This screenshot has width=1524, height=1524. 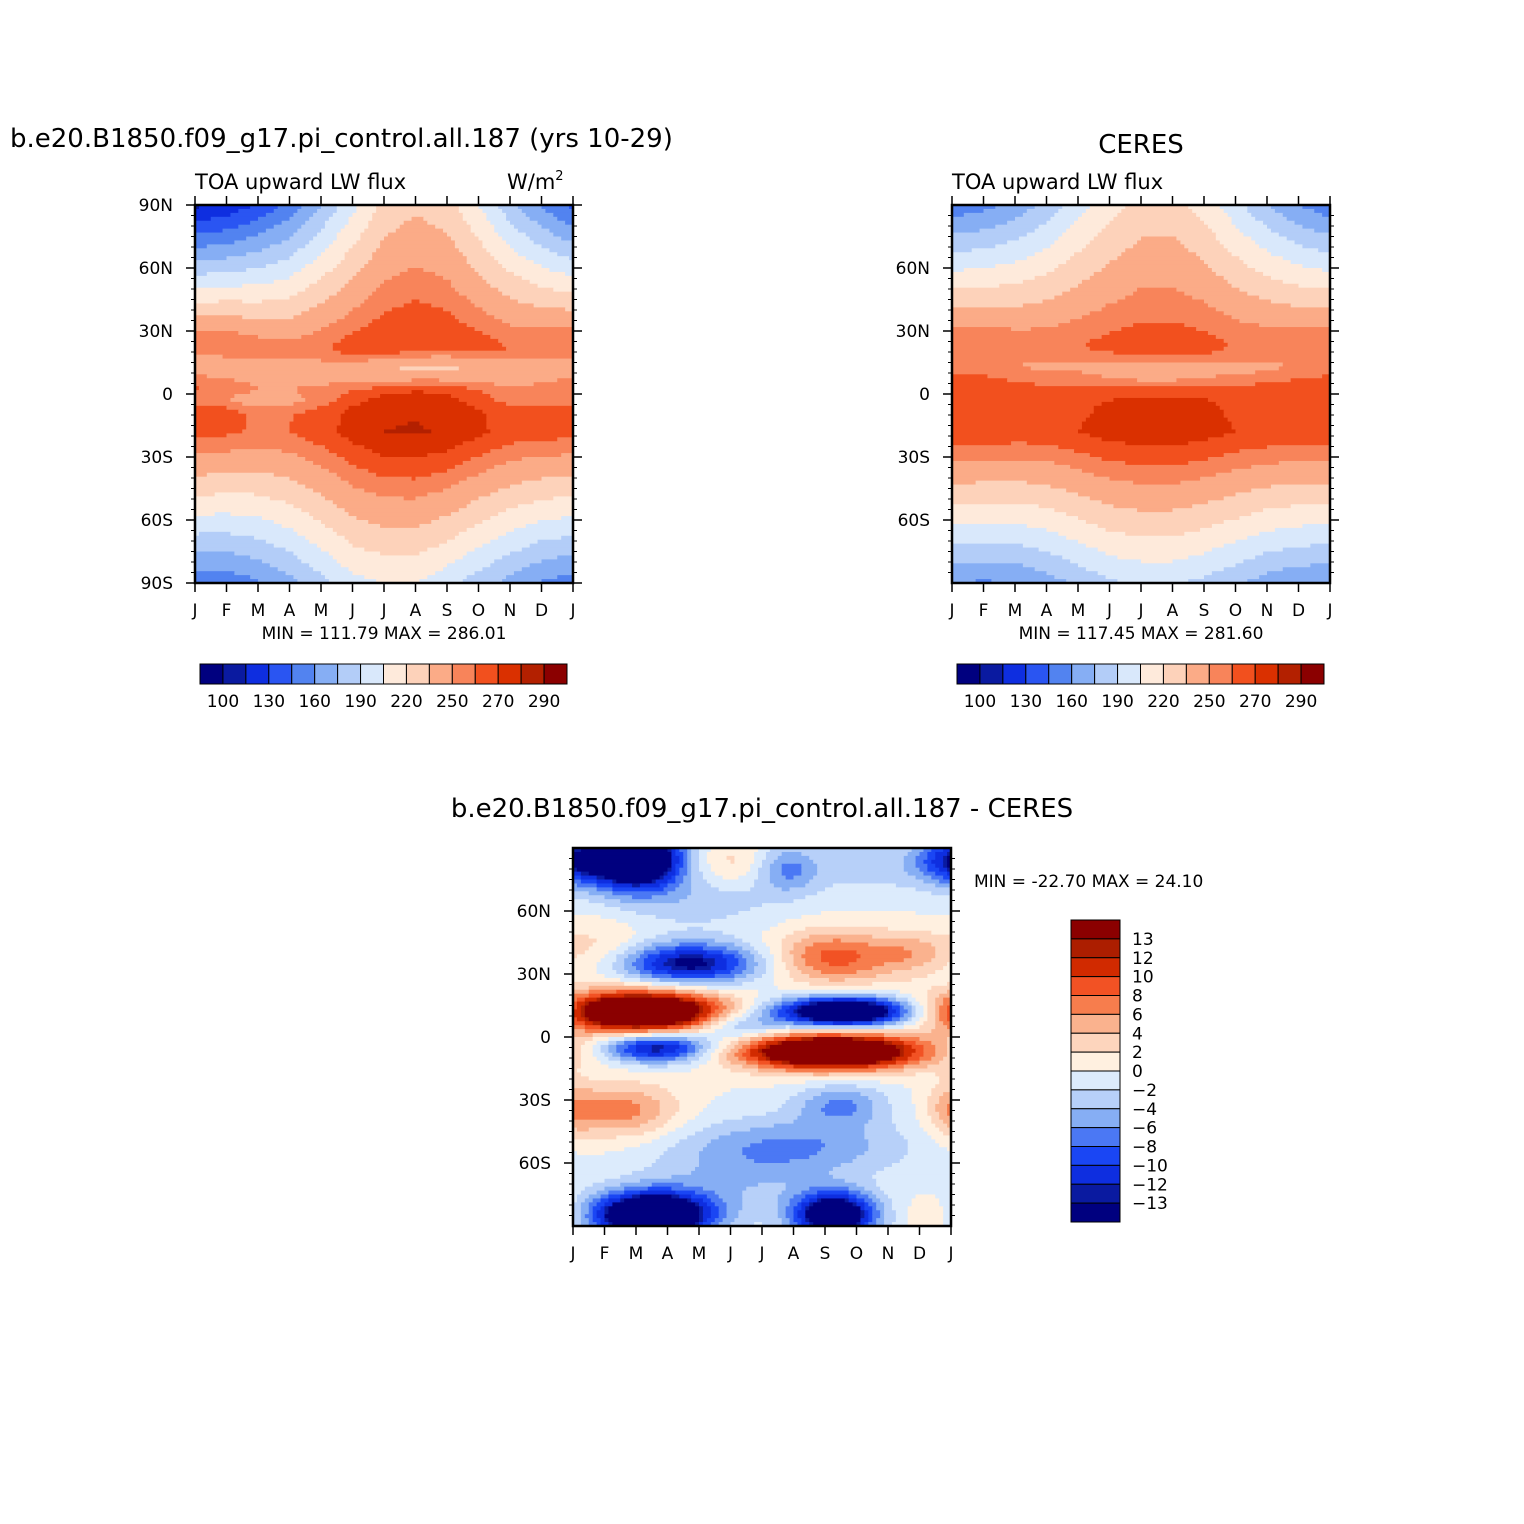 I want to click on model-variable-label: TOA upward LW flux, so click(x=300, y=182).